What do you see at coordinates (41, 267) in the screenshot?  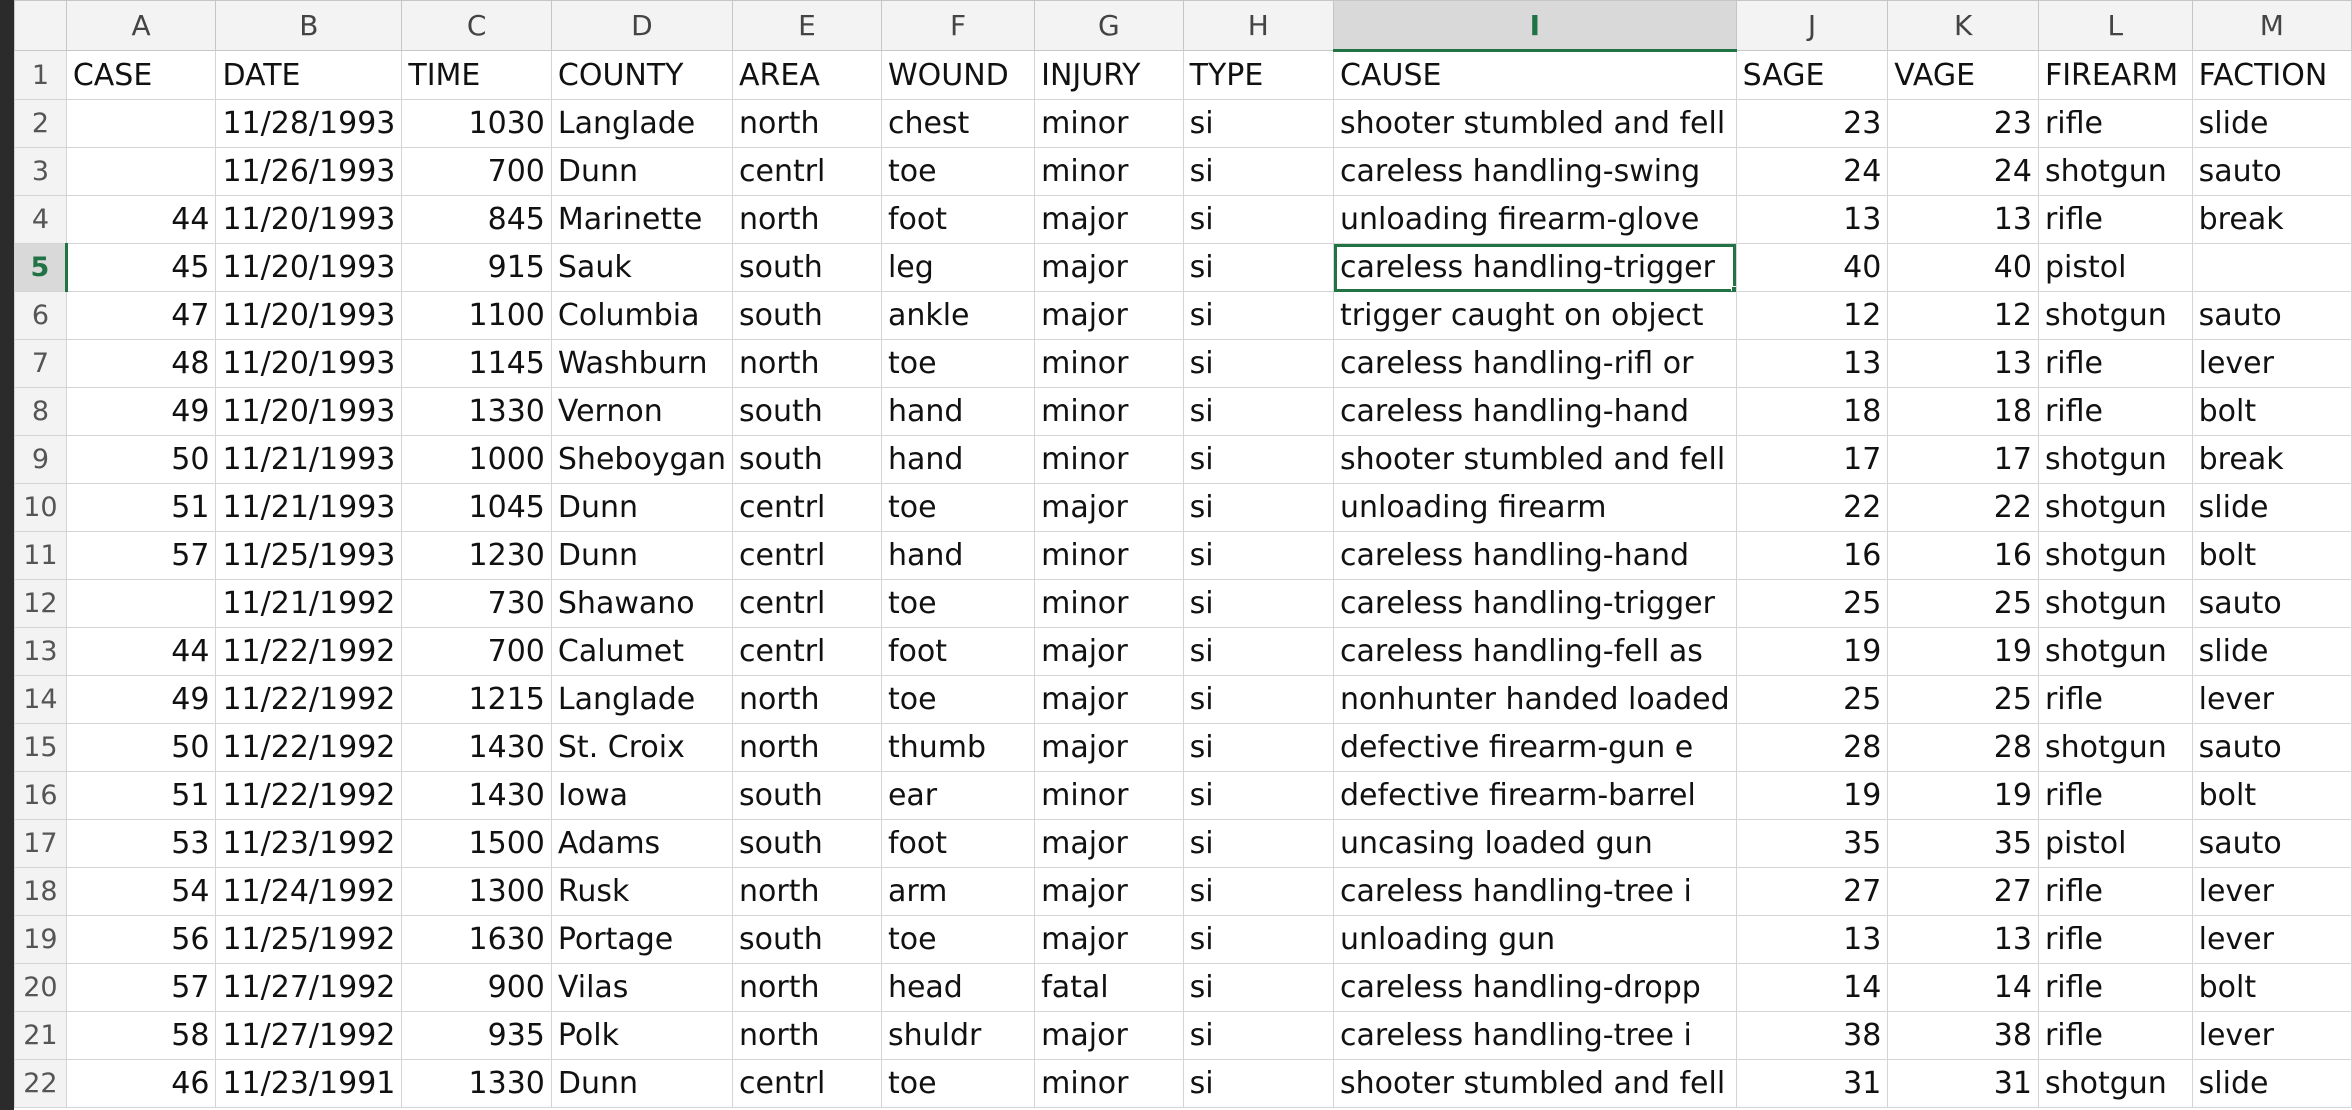 I see `row-header: 5` at bounding box center [41, 267].